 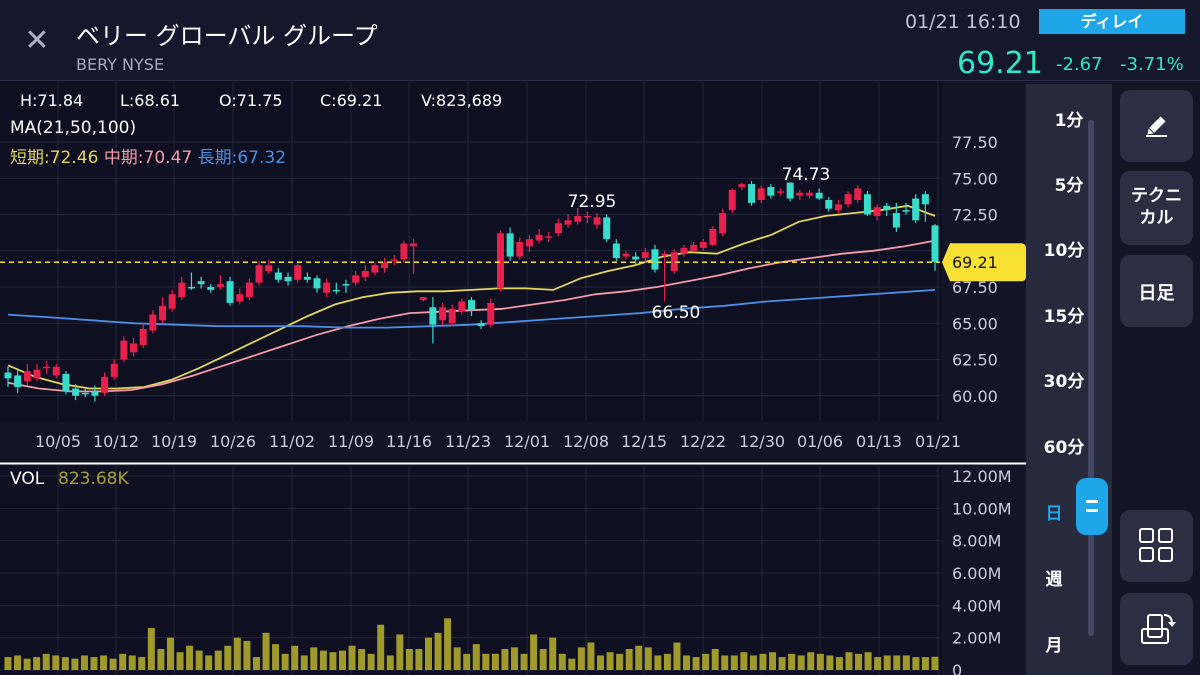 I want to click on timeframe-slider-handle, so click(x=1092, y=506).